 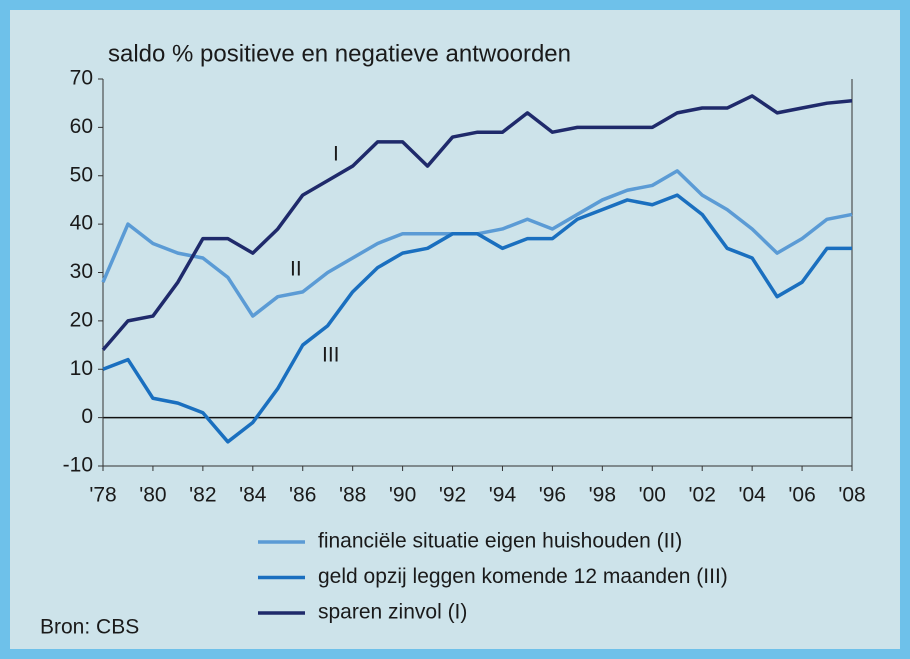 What do you see at coordinates (81, 78) in the screenshot?
I see `y-tick-label: 70` at bounding box center [81, 78].